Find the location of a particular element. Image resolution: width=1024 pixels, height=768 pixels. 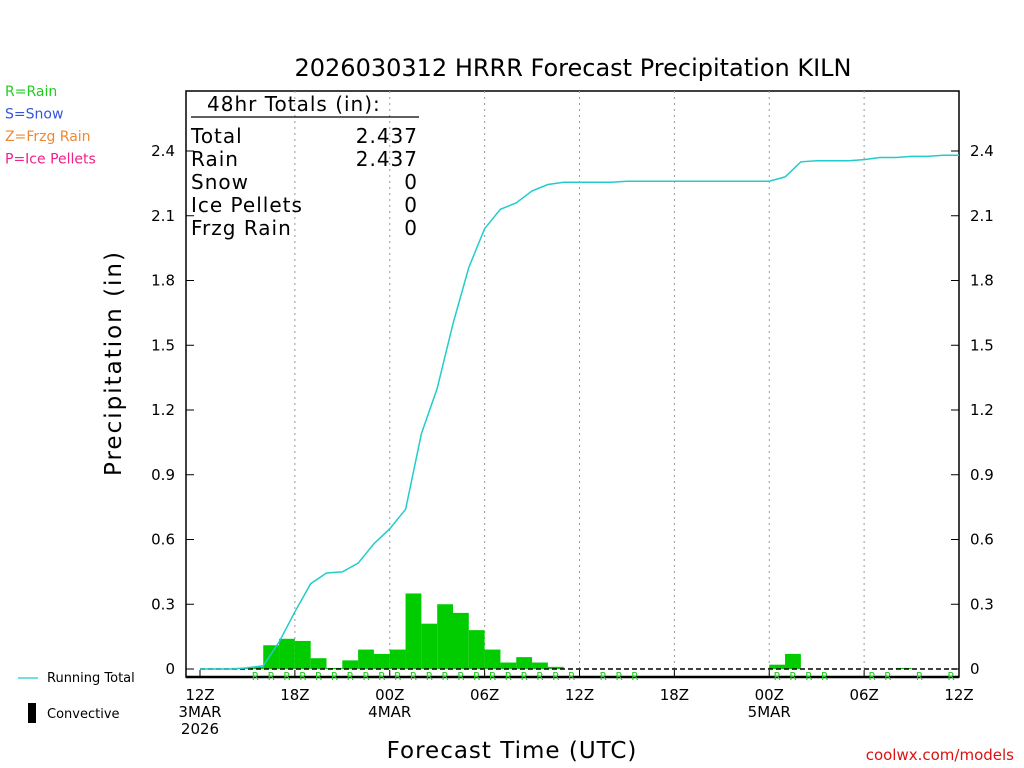

totals-label: Frzg Rain is located at coordinates (241, 228).